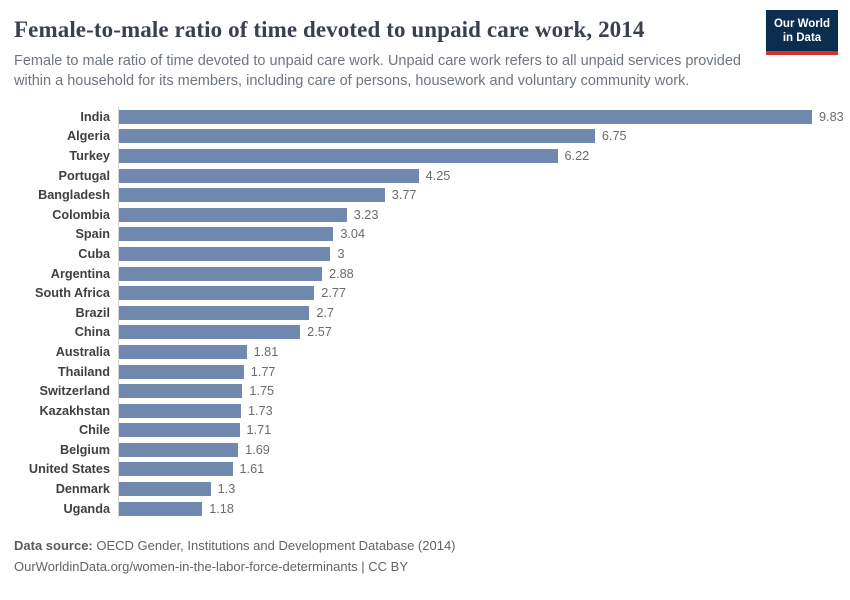  I want to click on value-label: 9.83, so click(831, 116).